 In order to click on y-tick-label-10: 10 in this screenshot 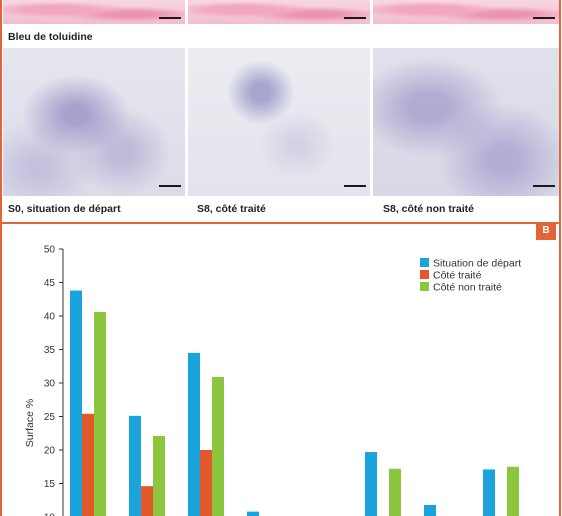, I will do `click(50, 514)`.